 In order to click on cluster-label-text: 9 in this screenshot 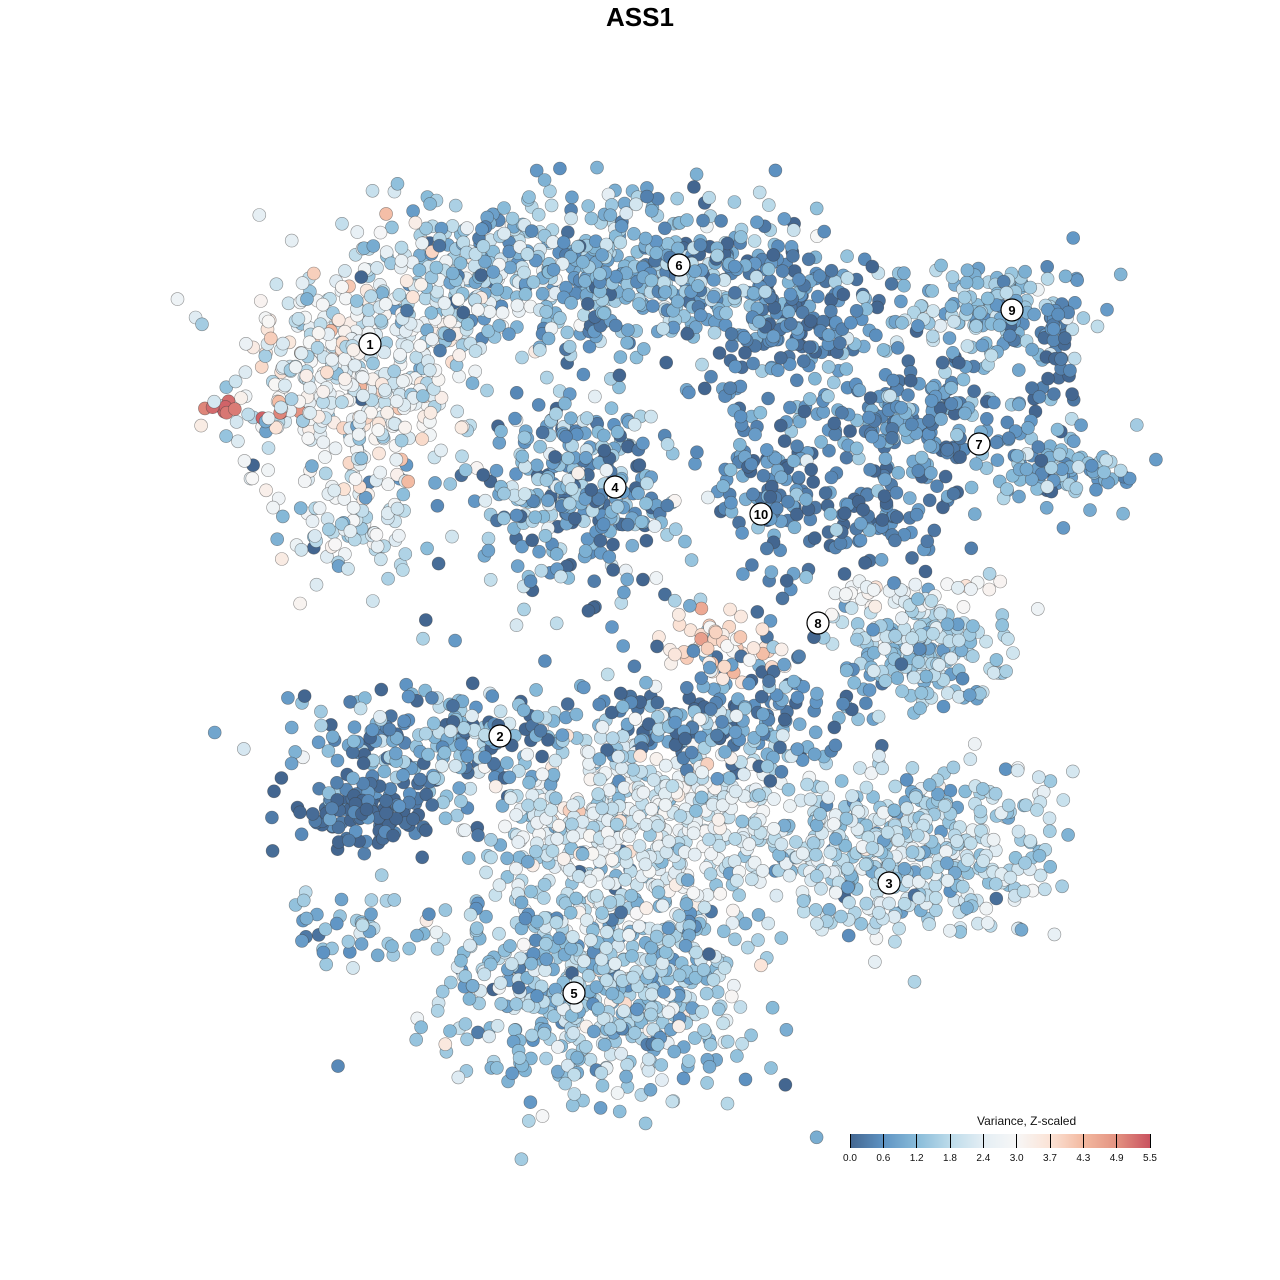, I will do `click(1011, 310)`.